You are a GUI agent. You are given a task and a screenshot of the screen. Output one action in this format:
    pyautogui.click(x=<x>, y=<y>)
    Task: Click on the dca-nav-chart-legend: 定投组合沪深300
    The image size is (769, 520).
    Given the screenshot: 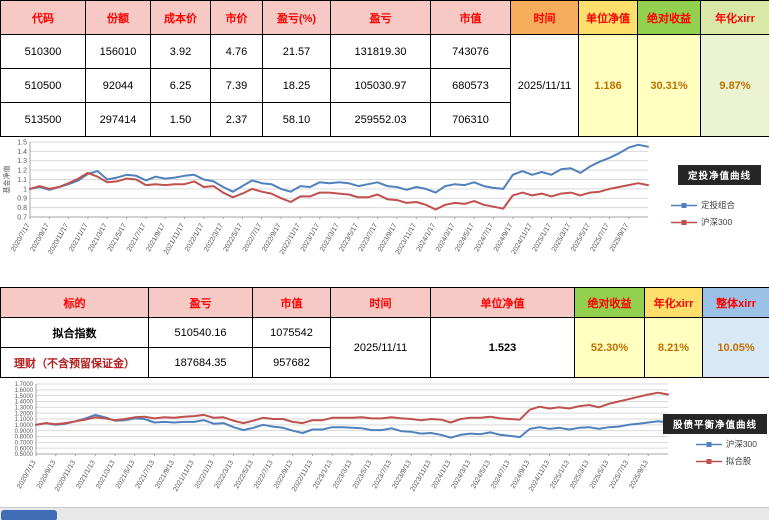 What is the action you would take?
    pyautogui.click(x=702, y=213)
    